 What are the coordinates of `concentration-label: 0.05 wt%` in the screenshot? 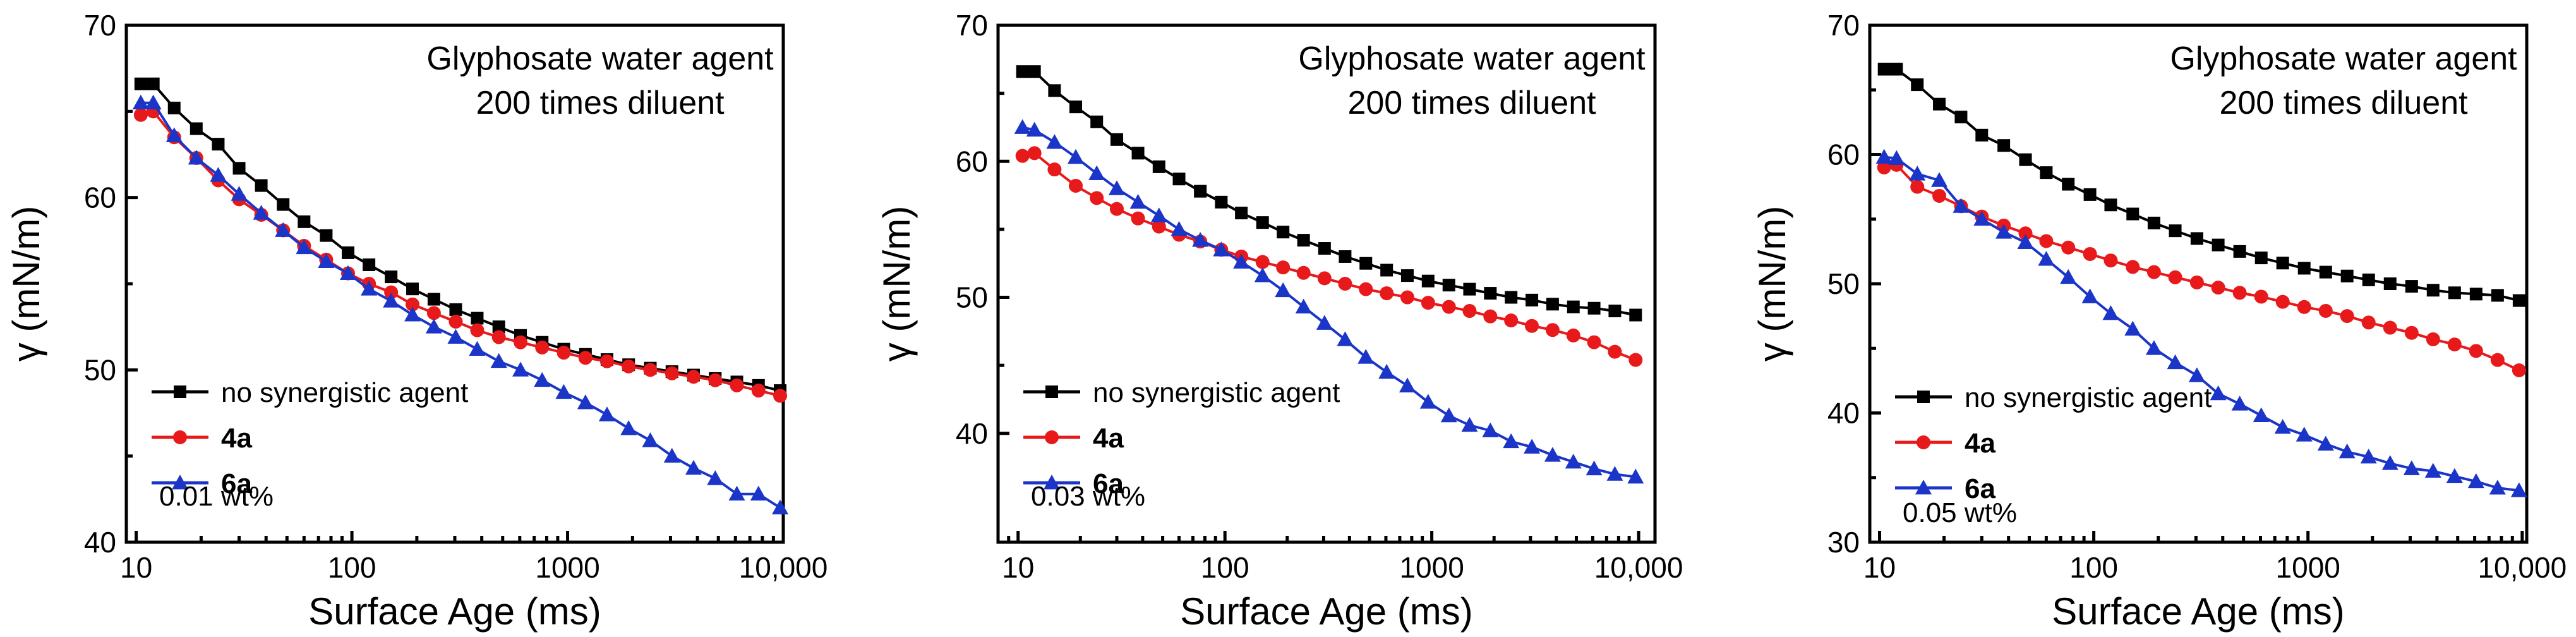 It's located at (1960, 512).